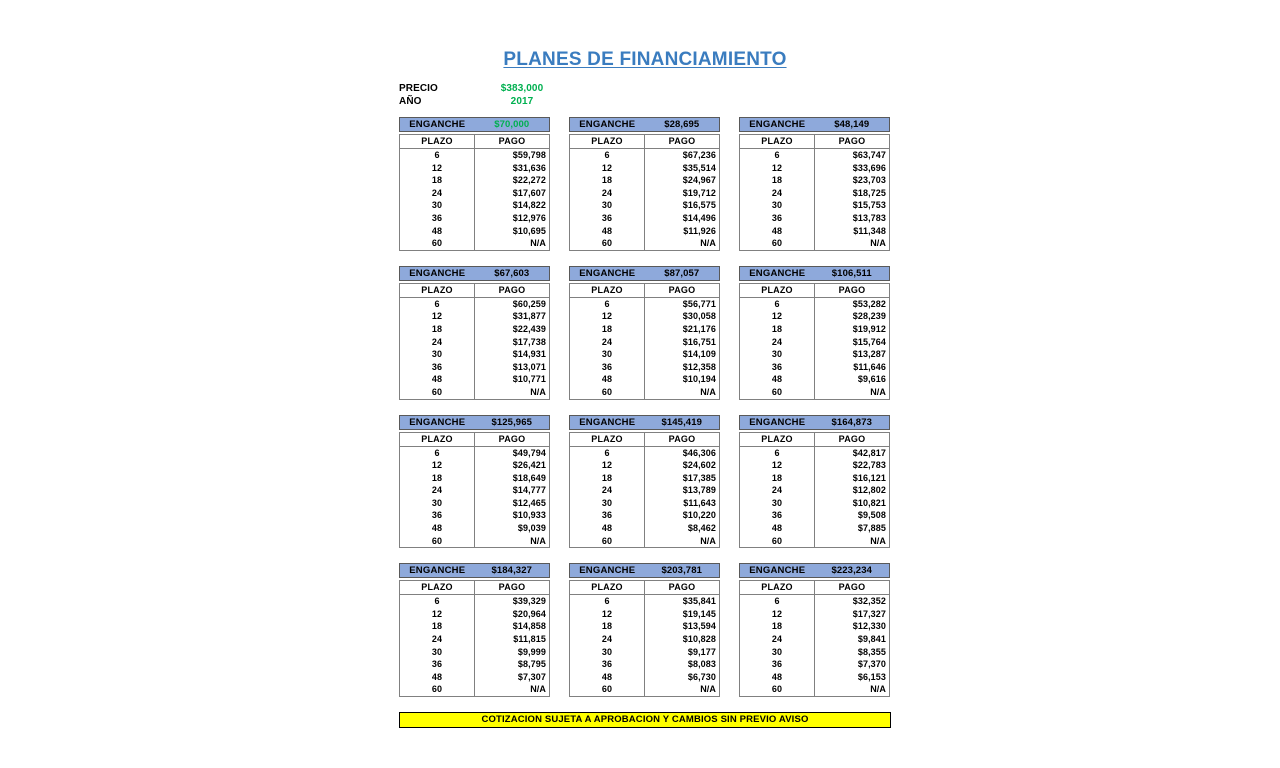  I want to click on table-row: 24 $13,789, so click(644, 490).